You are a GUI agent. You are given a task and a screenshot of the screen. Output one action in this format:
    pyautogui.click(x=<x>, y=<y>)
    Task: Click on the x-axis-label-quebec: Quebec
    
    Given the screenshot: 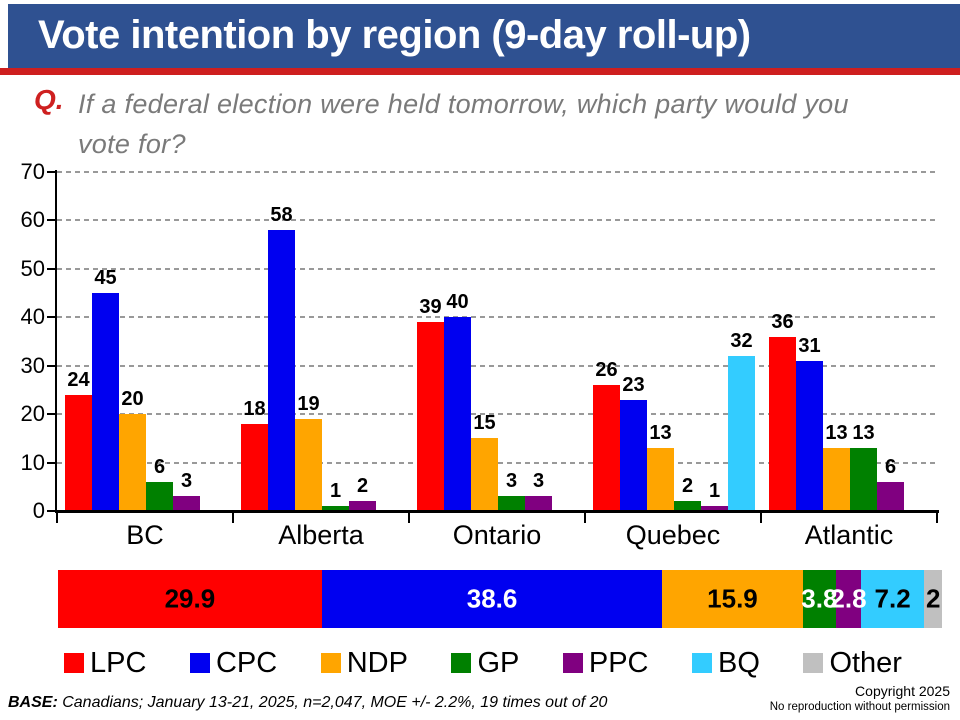 What is the action you would take?
    pyautogui.click(x=673, y=535)
    